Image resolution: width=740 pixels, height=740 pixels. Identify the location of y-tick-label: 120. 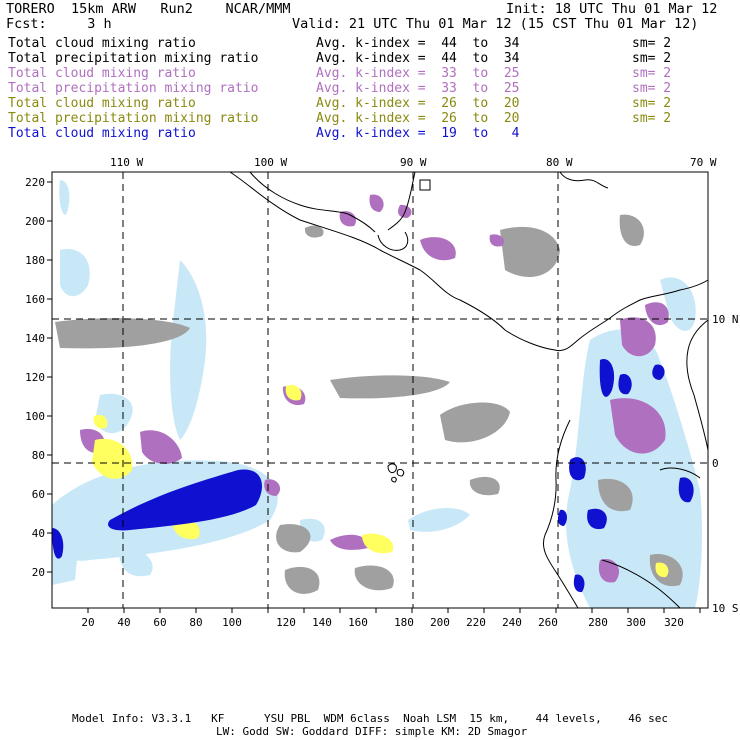
(35, 377).